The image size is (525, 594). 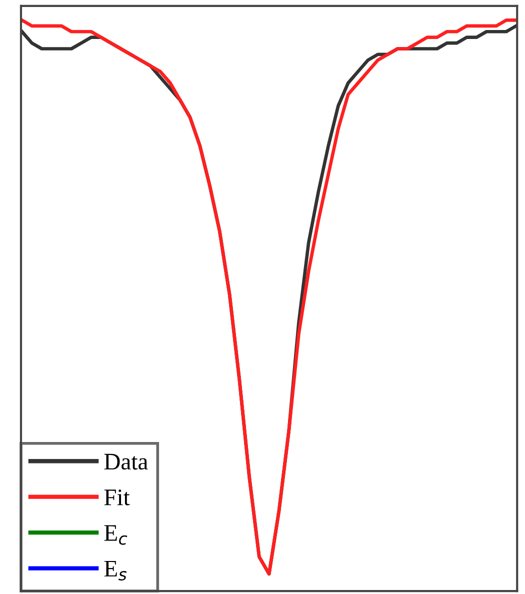 What do you see at coordinates (116, 535) in the screenshot?
I see `legend-label: E$_{c}$` at bounding box center [116, 535].